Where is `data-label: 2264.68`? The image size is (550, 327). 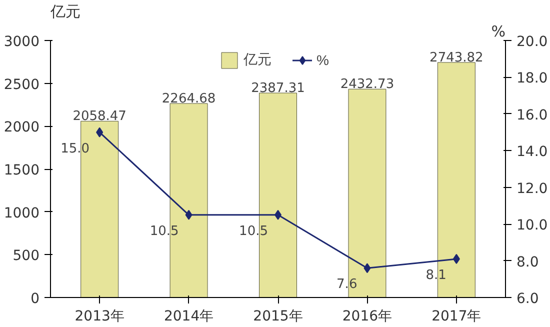 data-label: 2264.68 is located at coordinates (189, 98).